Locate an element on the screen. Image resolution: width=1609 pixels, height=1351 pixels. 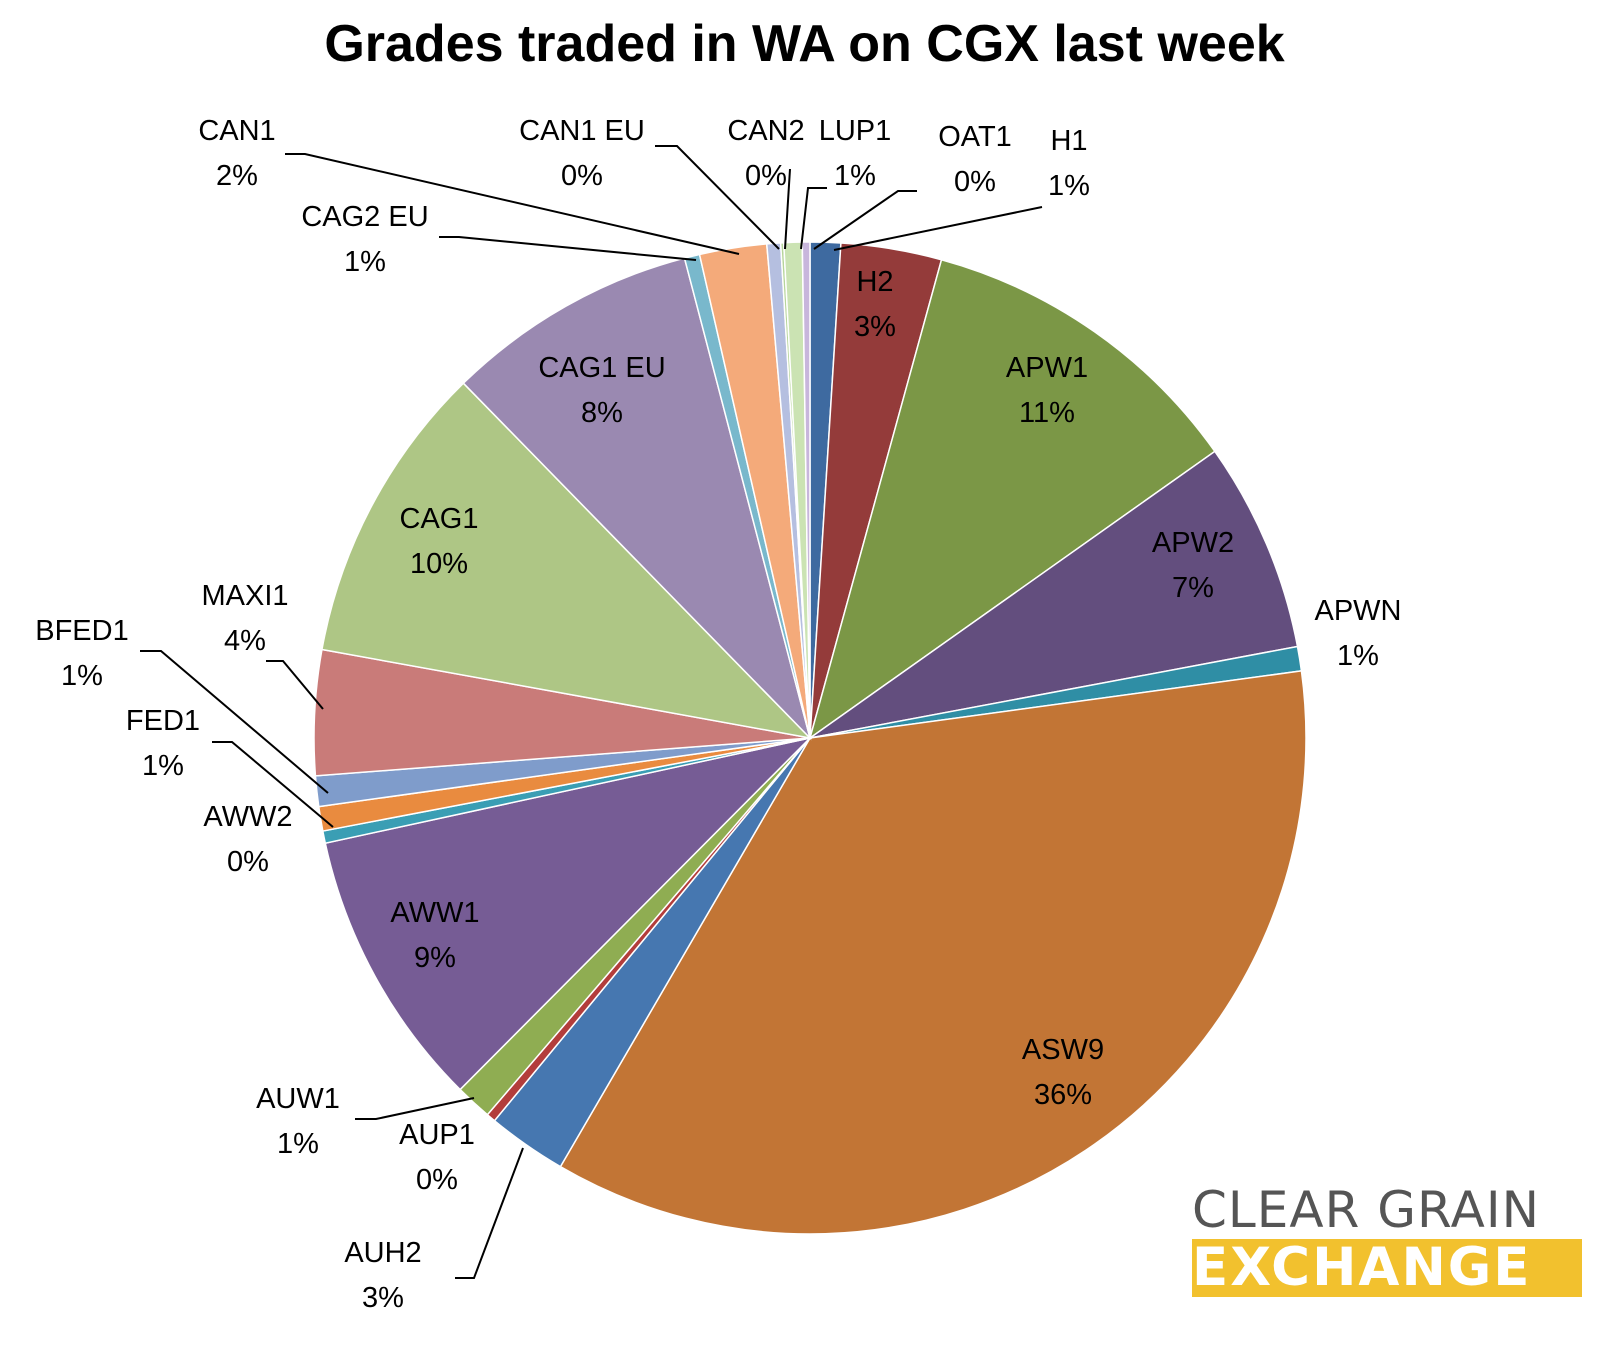
slice-label-can1-eu: CAN1 EU is located at coordinates (582, 131).